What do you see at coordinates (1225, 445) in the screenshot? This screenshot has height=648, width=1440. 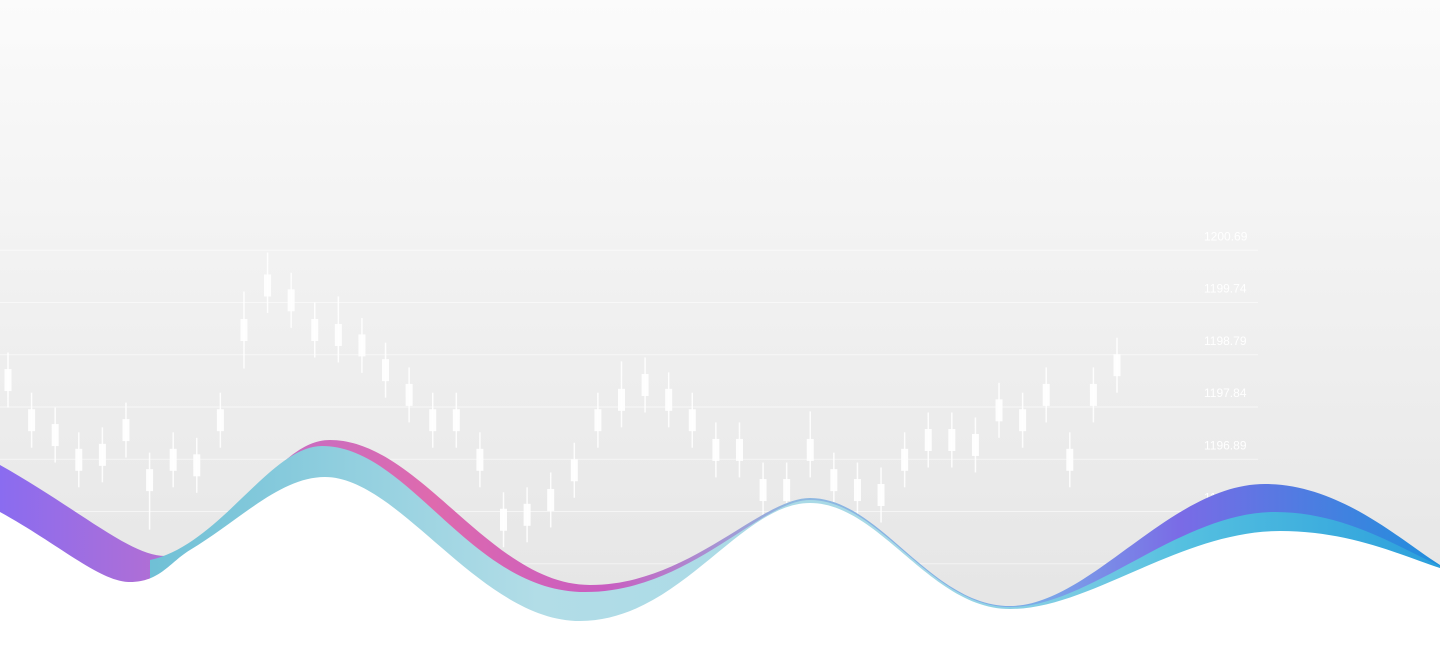 I see `y-tick-label: 1196.89` at bounding box center [1225, 445].